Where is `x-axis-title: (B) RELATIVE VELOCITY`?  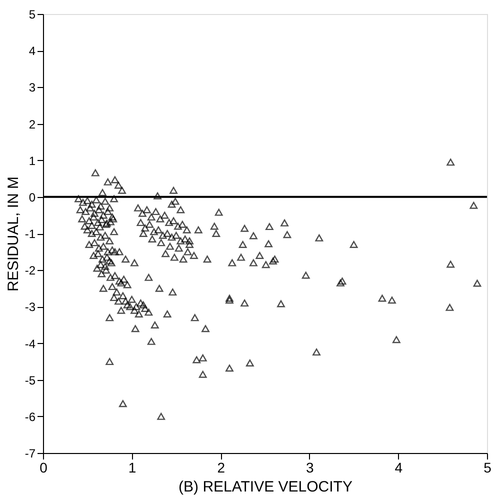
x-axis-title: (B) RELATIVE VELOCITY is located at coordinates (265, 487).